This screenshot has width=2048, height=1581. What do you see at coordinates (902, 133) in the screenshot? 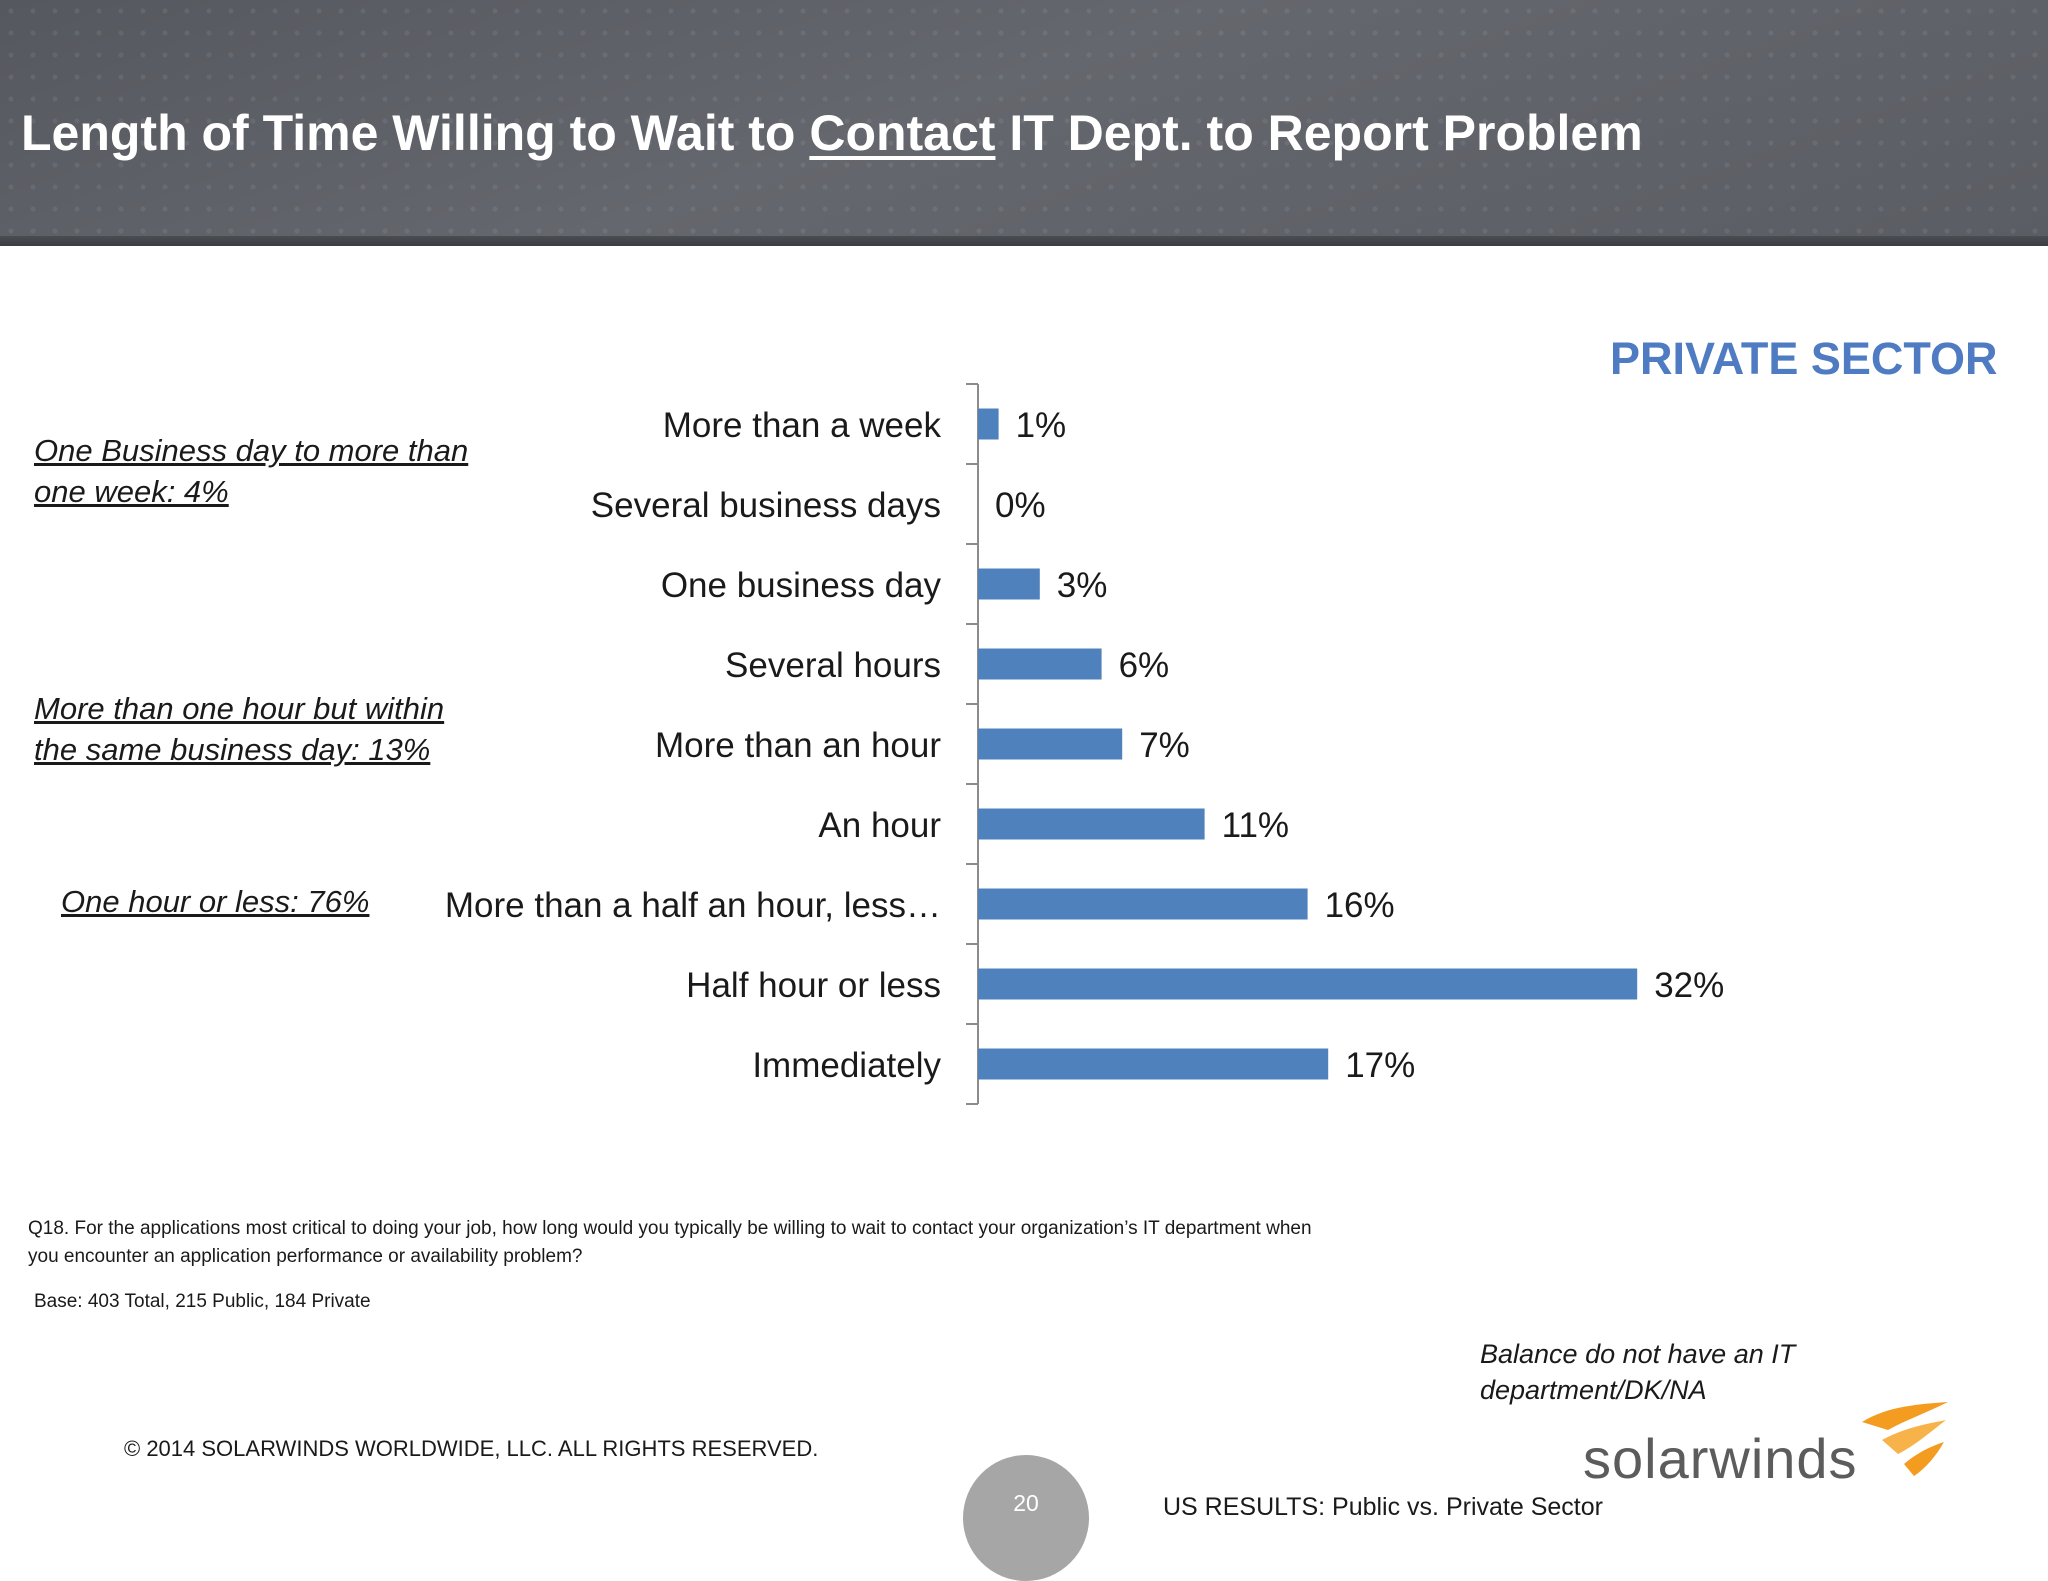
I see `title-text-underlined: Contact` at bounding box center [902, 133].